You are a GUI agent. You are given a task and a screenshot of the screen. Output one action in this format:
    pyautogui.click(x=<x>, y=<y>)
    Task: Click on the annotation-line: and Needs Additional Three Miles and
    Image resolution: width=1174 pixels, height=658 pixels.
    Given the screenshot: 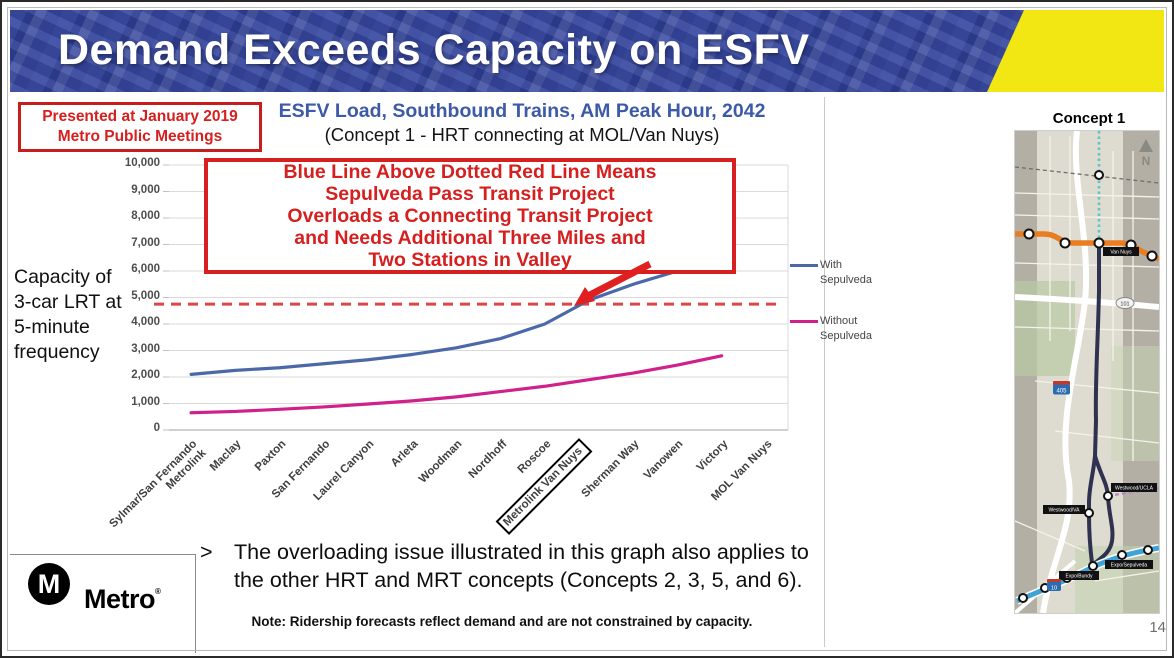 What is the action you would take?
    pyautogui.click(x=470, y=238)
    